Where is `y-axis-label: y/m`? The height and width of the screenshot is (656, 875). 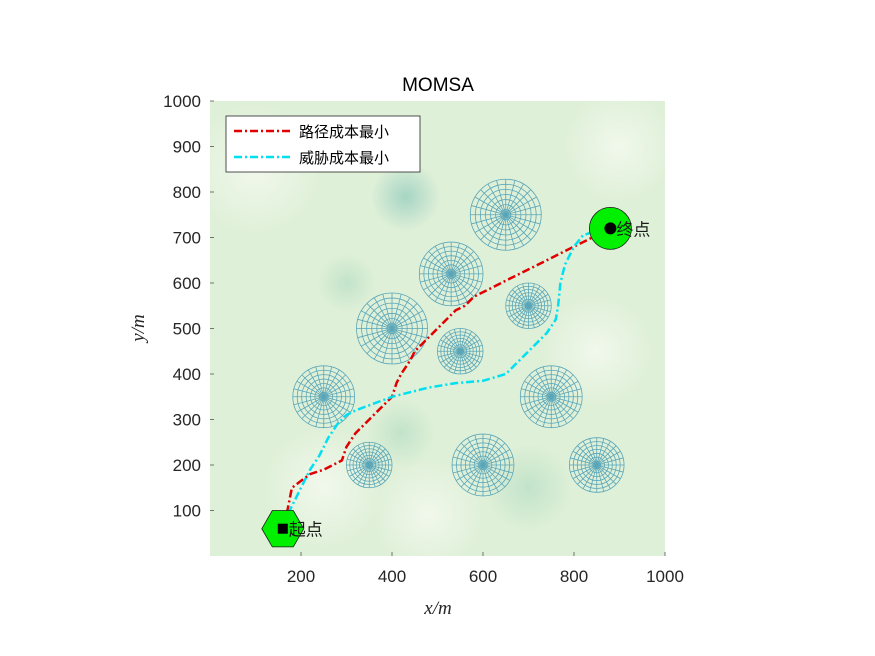 y-axis-label: y/m is located at coordinates (138, 328).